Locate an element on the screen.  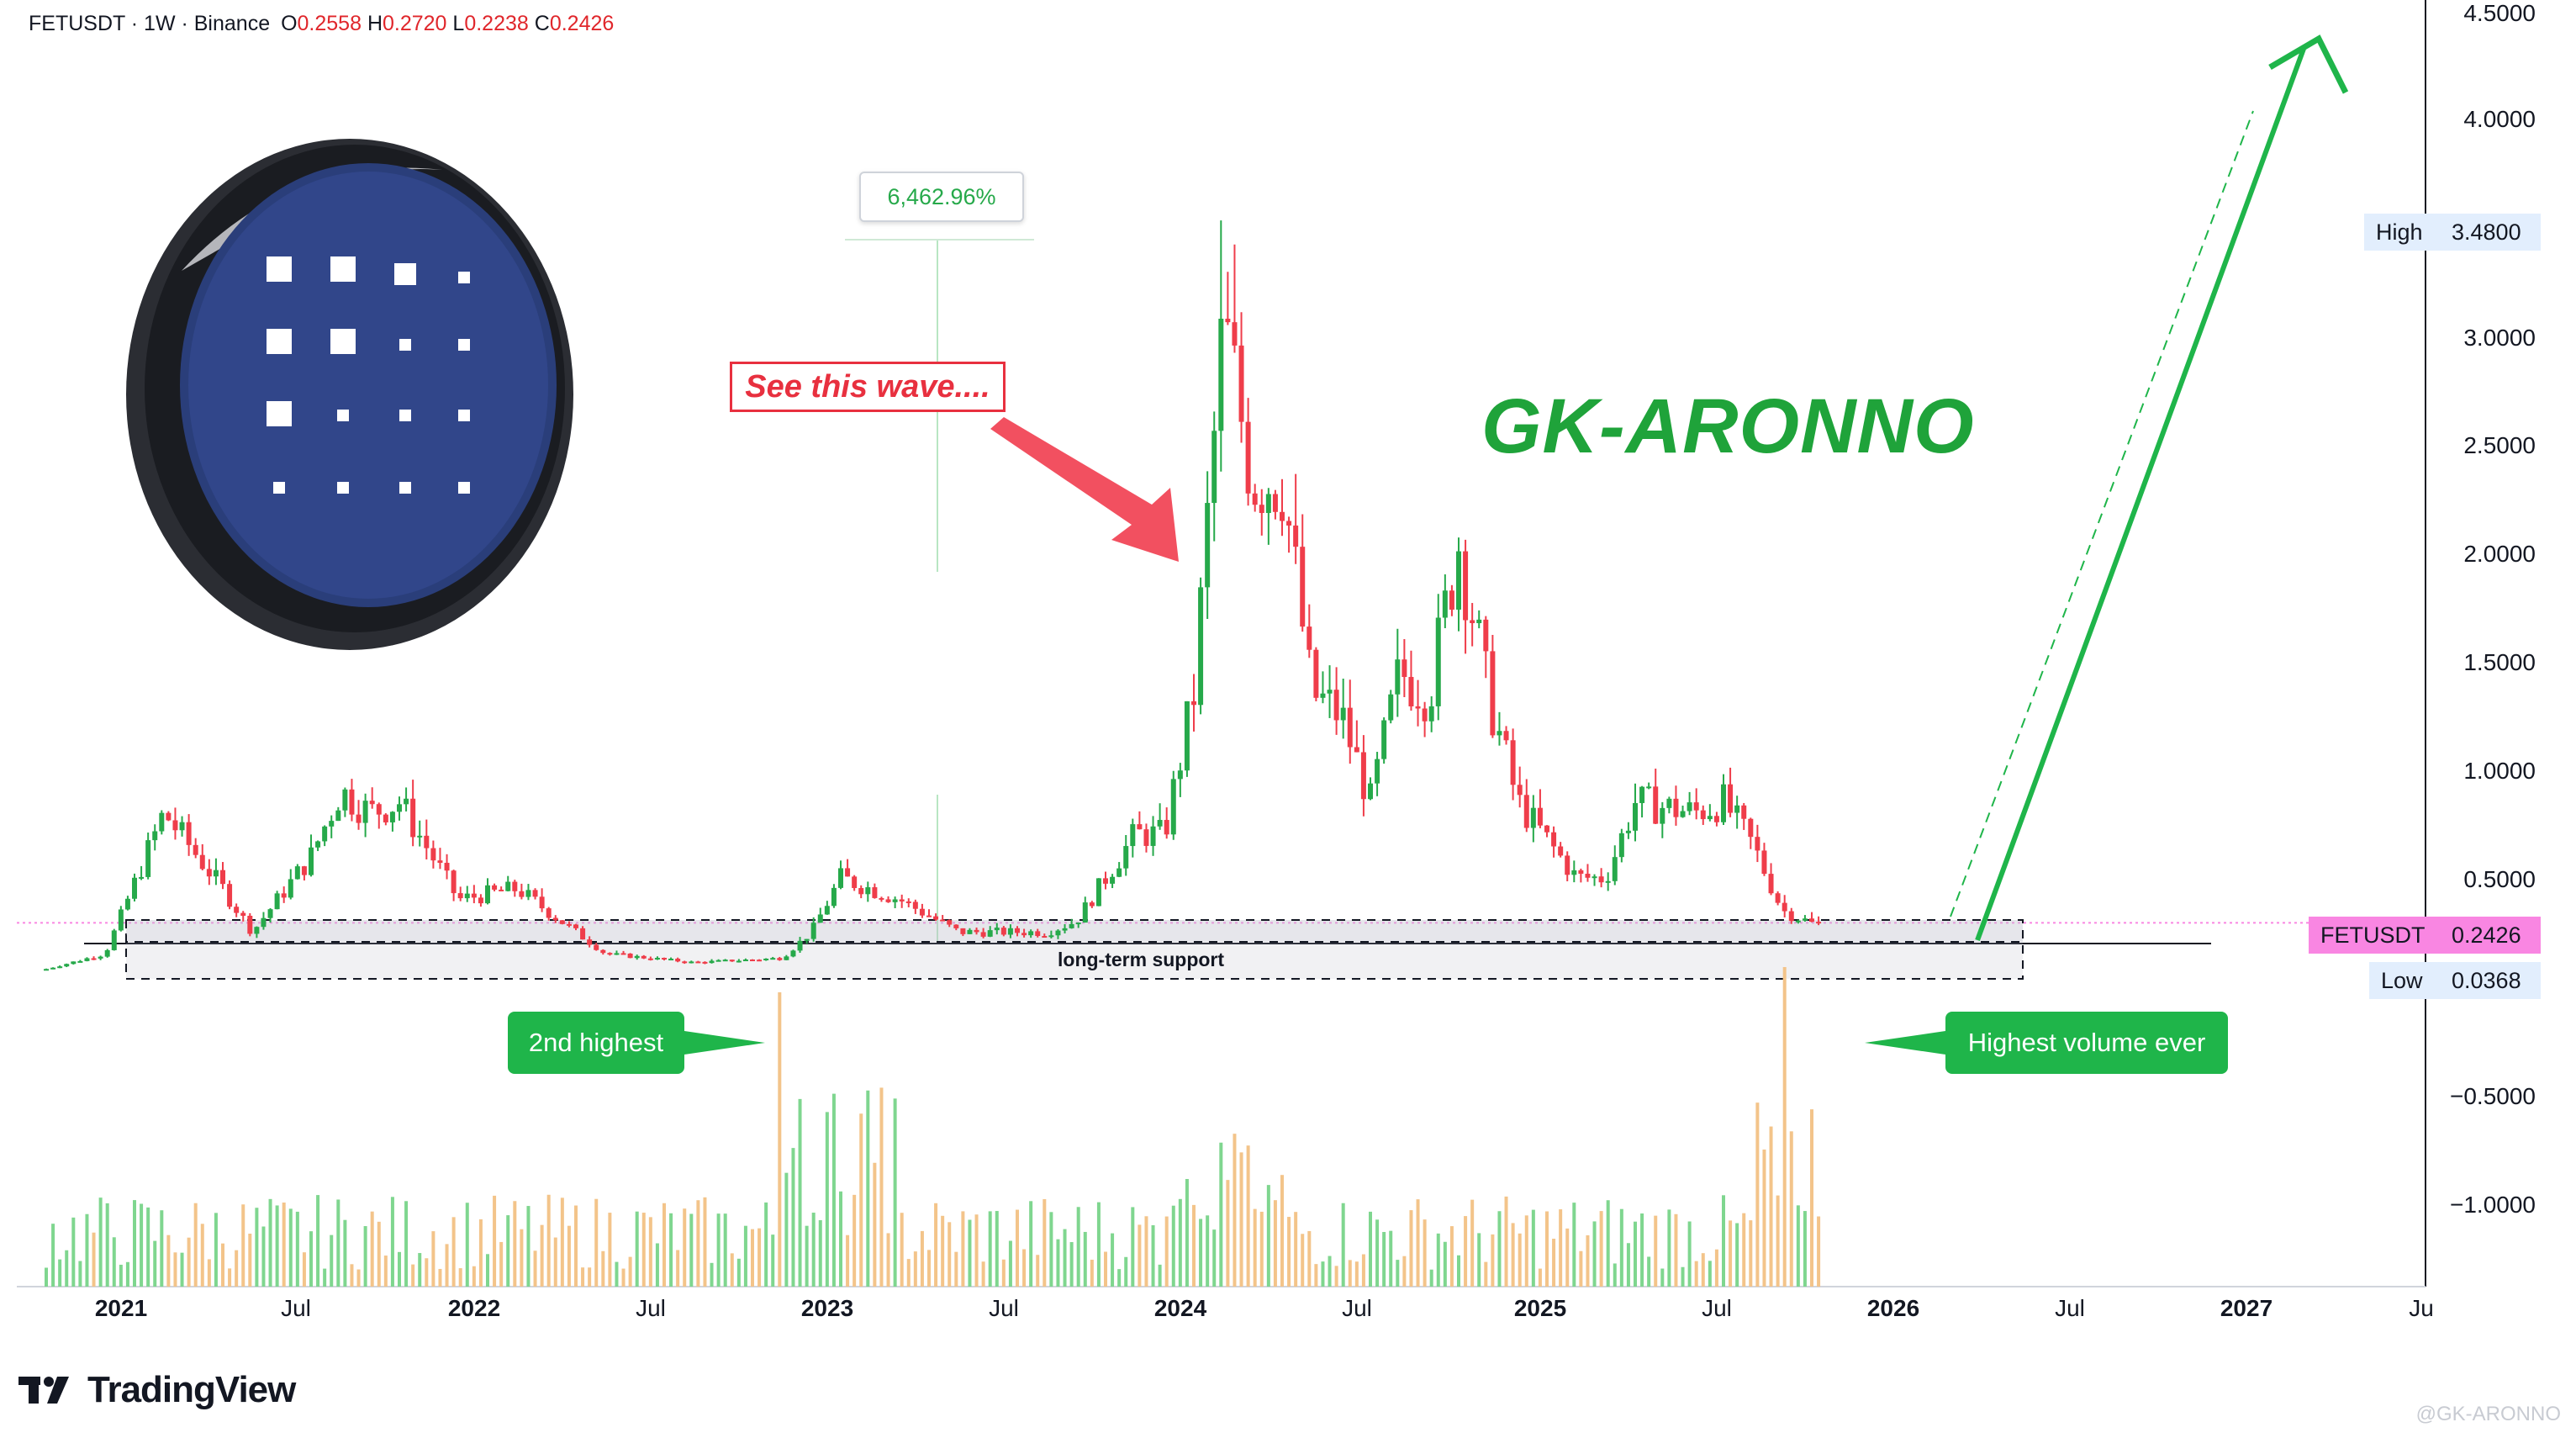
price-tick: −0.5000 is located at coordinates (2493, 1096).